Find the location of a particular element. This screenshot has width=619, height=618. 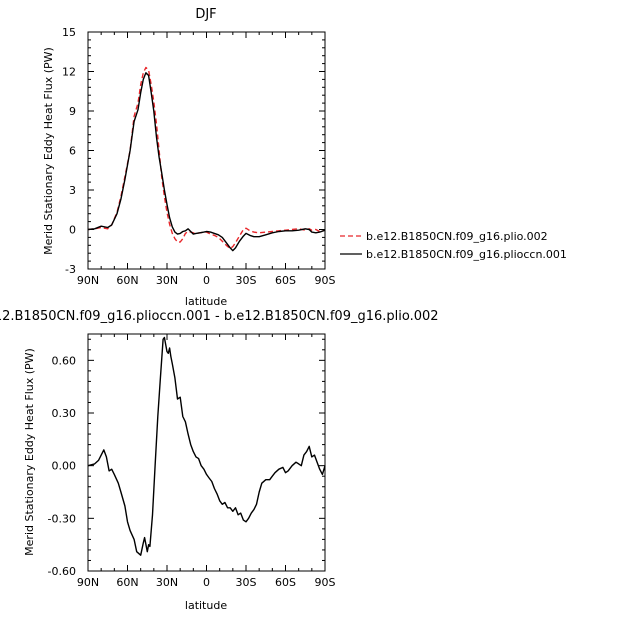

bottom-x-tick-label: 90S is located at coordinates (325, 582).